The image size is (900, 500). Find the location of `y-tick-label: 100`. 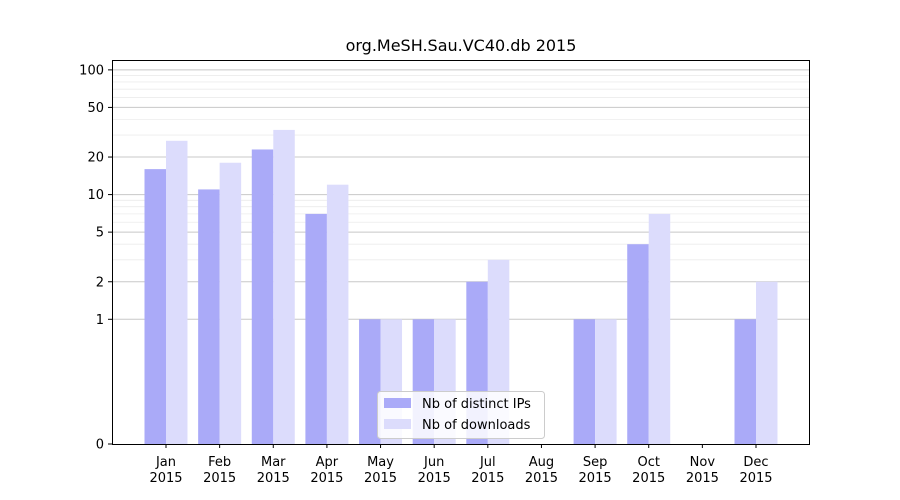

y-tick-label: 100 is located at coordinates (91, 70).